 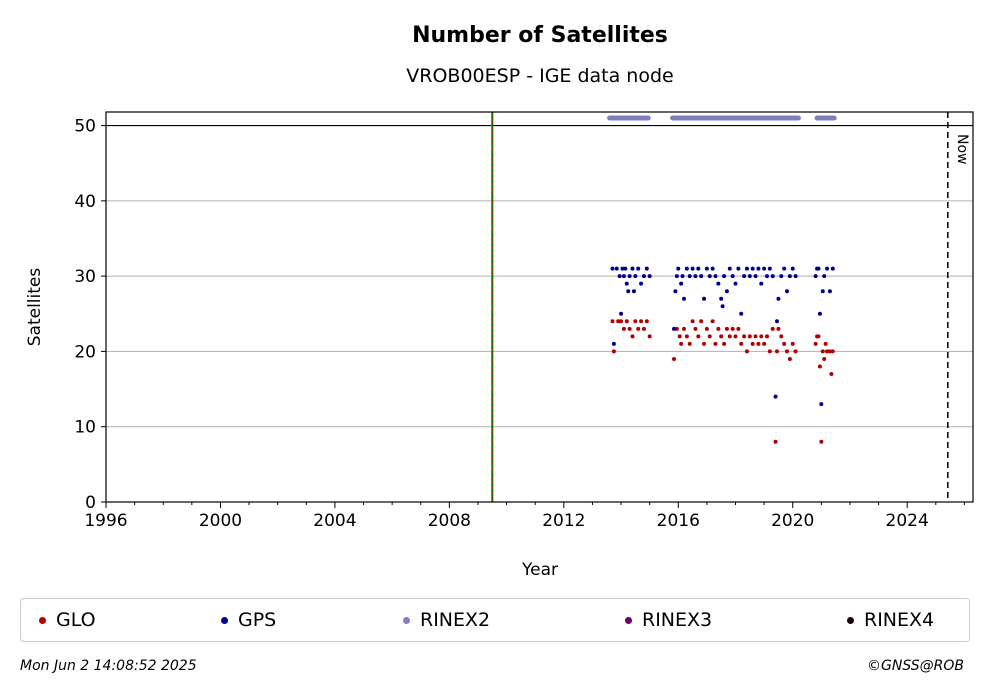 What do you see at coordinates (42, 620) in the screenshot?
I see `glo-marker-icon` at bounding box center [42, 620].